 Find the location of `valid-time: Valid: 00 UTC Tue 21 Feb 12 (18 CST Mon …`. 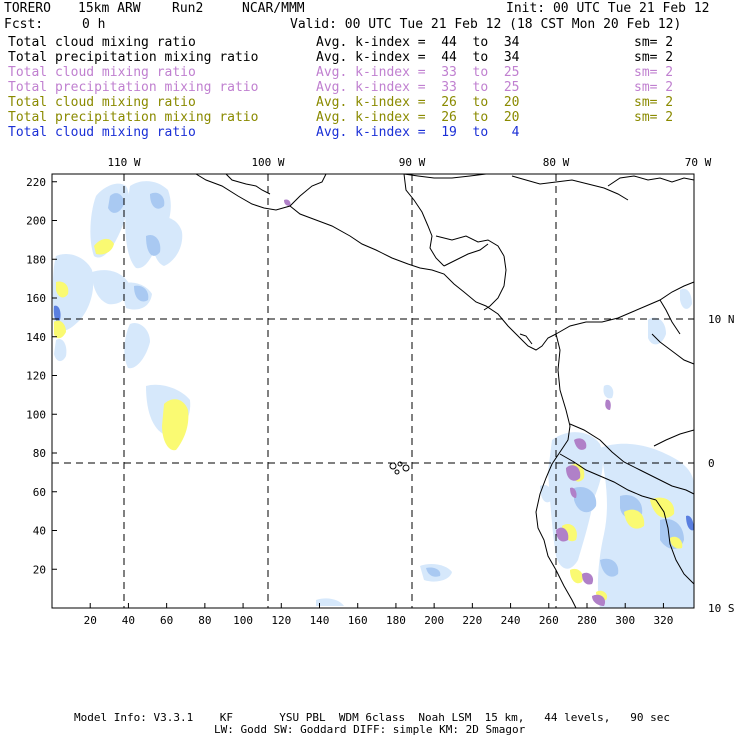

valid-time: Valid: 00 UTC Tue 21 Feb 12 (18 CST Mon … is located at coordinates (486, 24).